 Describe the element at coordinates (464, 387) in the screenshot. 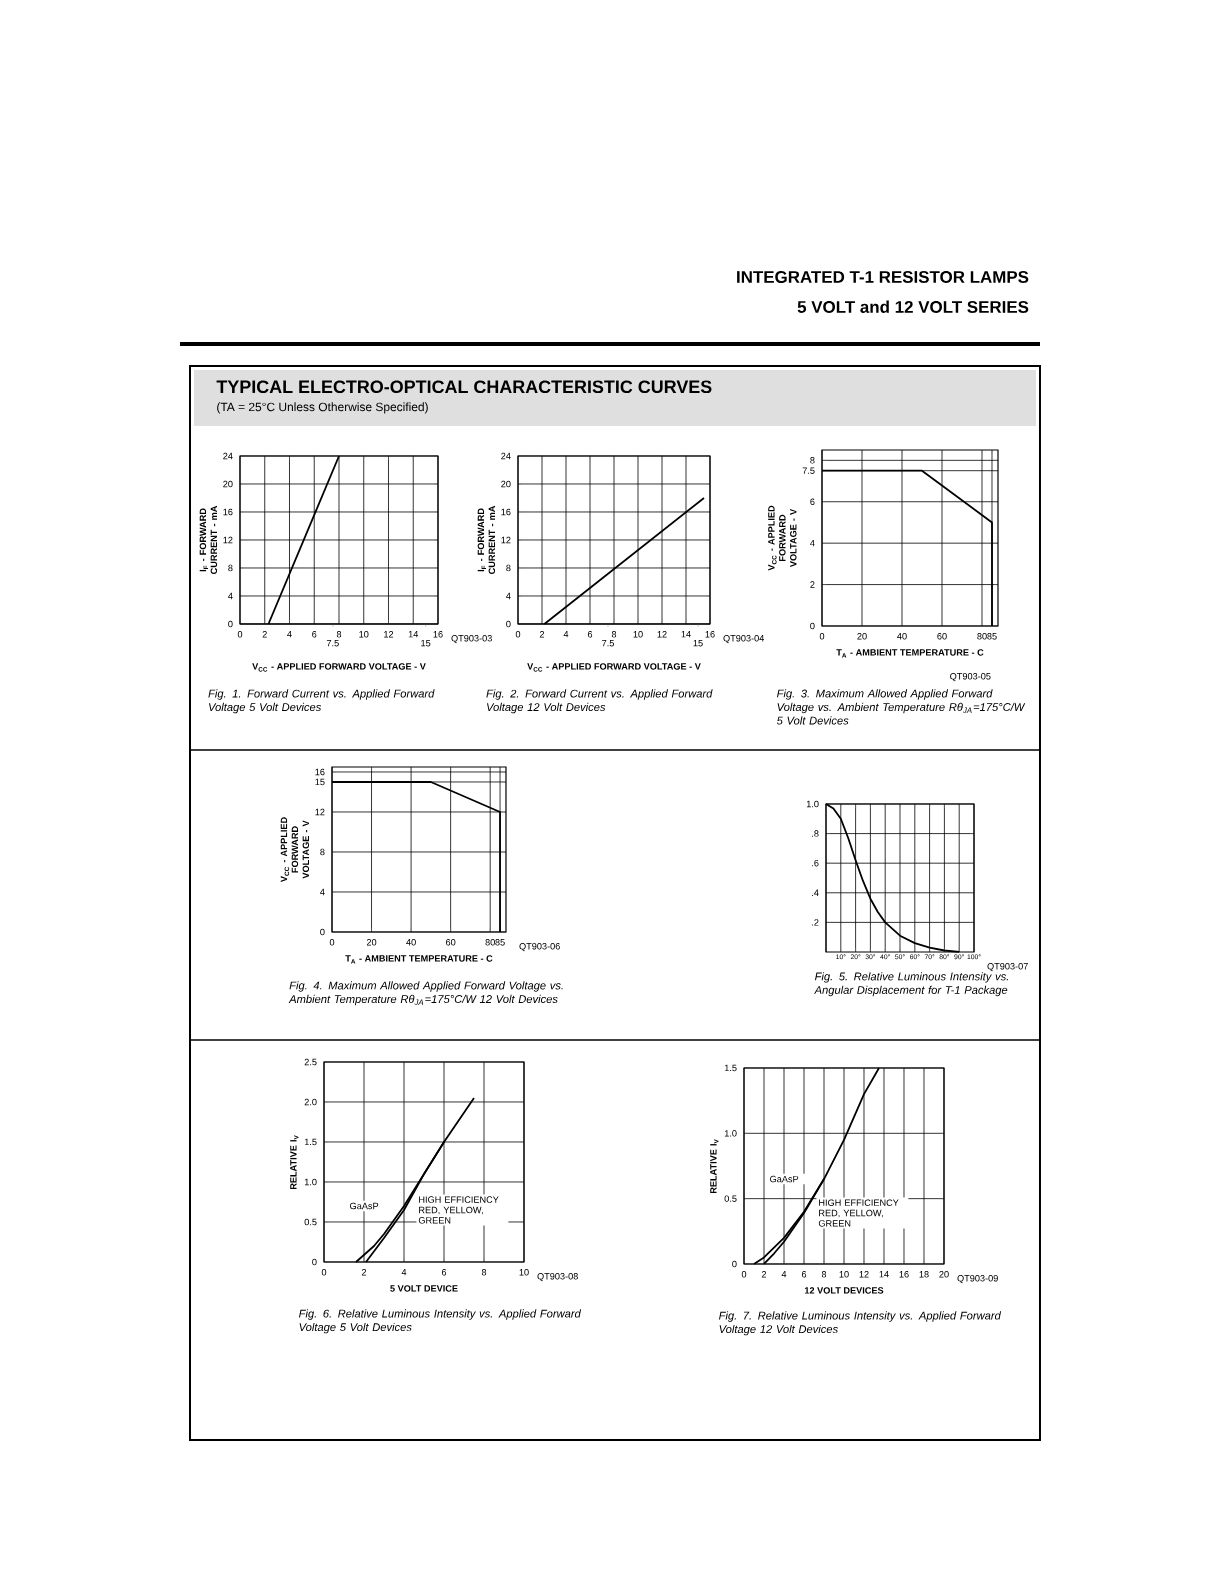

I see `chart-title: TYPICAL ELECTRO-OPTICAL CHARACTERISTIC CURVES` at that location.